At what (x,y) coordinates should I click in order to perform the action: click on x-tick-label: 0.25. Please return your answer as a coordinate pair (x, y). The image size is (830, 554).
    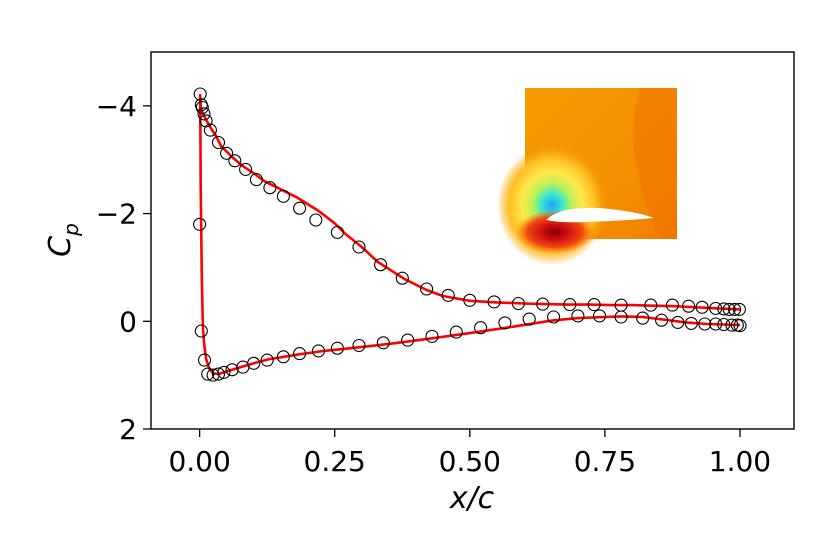
    Looking at the image, I should click on (335, 461).